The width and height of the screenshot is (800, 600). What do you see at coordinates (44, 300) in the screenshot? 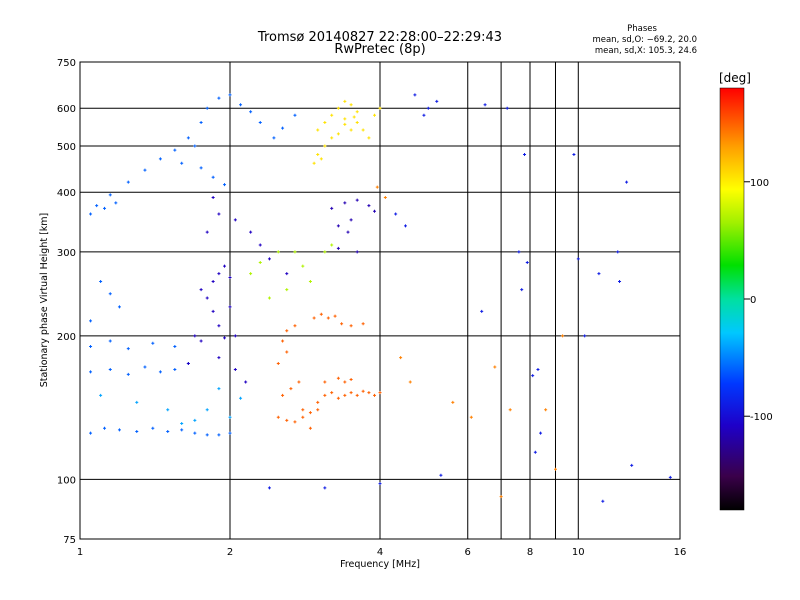
I see `y-axis-label: Stationary phase Virtual Height [km]` at bounding box center [44, 300].